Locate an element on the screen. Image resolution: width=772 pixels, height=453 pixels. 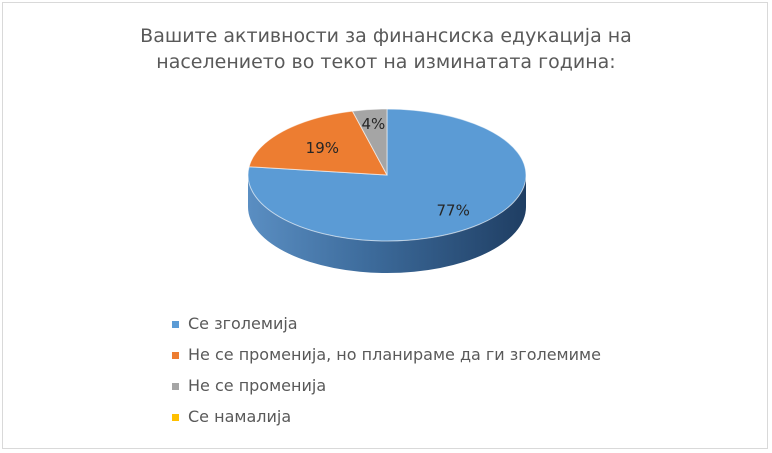
pie-tops is located at coordinates (387, 175).